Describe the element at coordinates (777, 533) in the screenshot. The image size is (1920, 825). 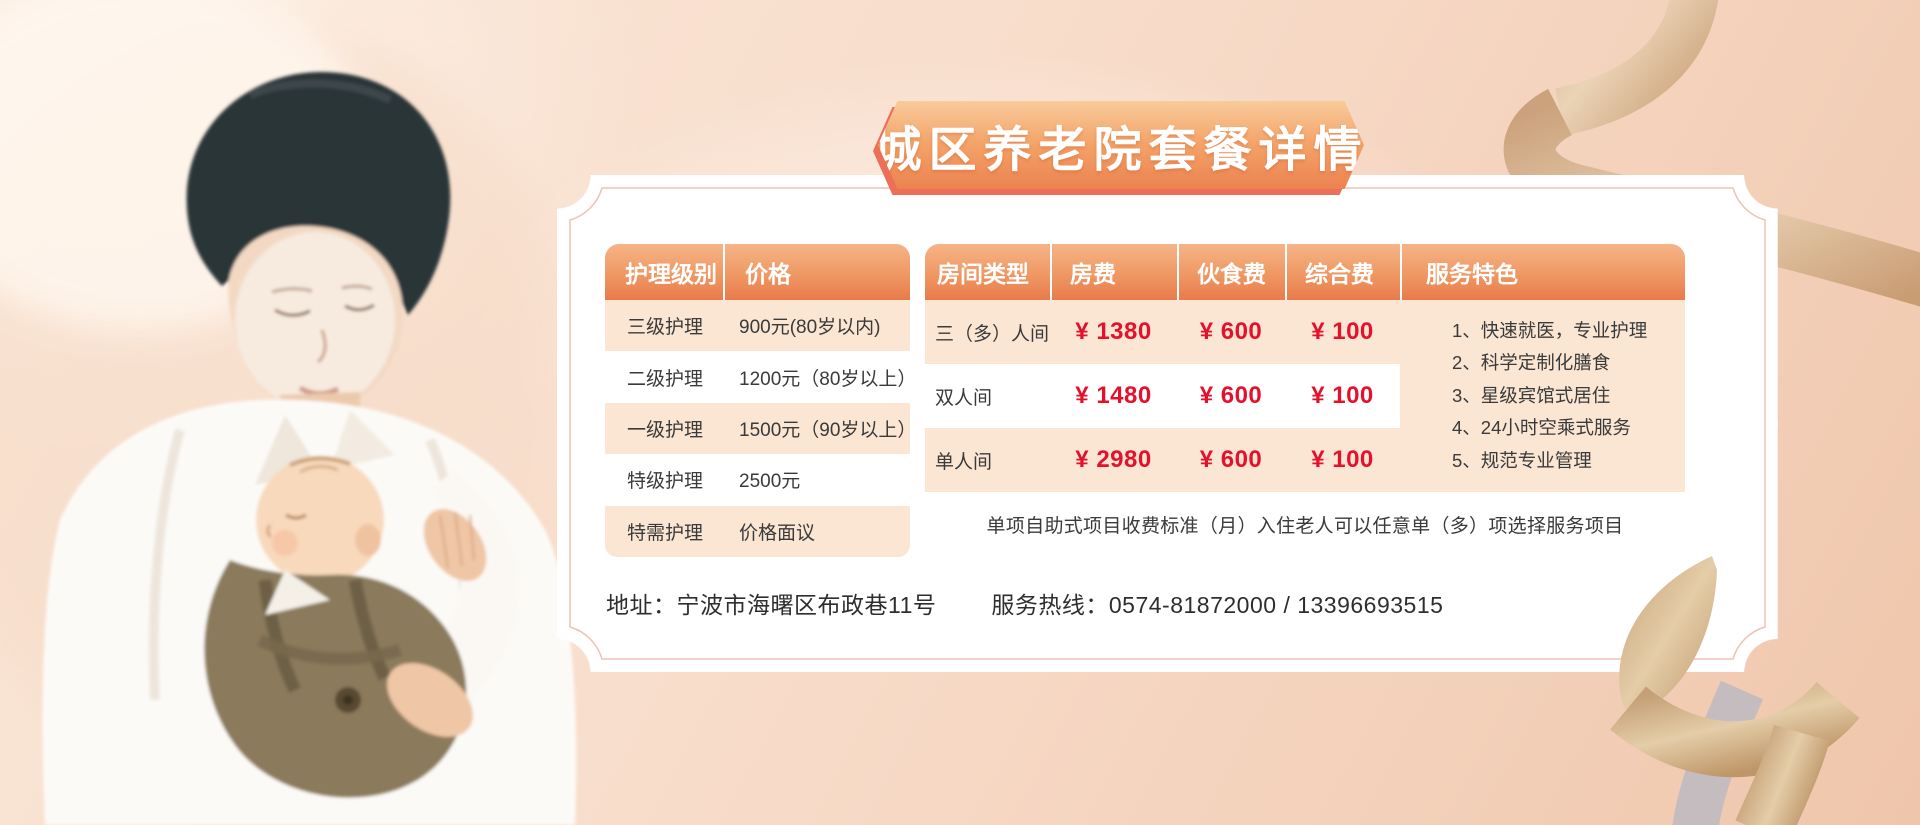
I see `care-price: 价格面议` at that location.